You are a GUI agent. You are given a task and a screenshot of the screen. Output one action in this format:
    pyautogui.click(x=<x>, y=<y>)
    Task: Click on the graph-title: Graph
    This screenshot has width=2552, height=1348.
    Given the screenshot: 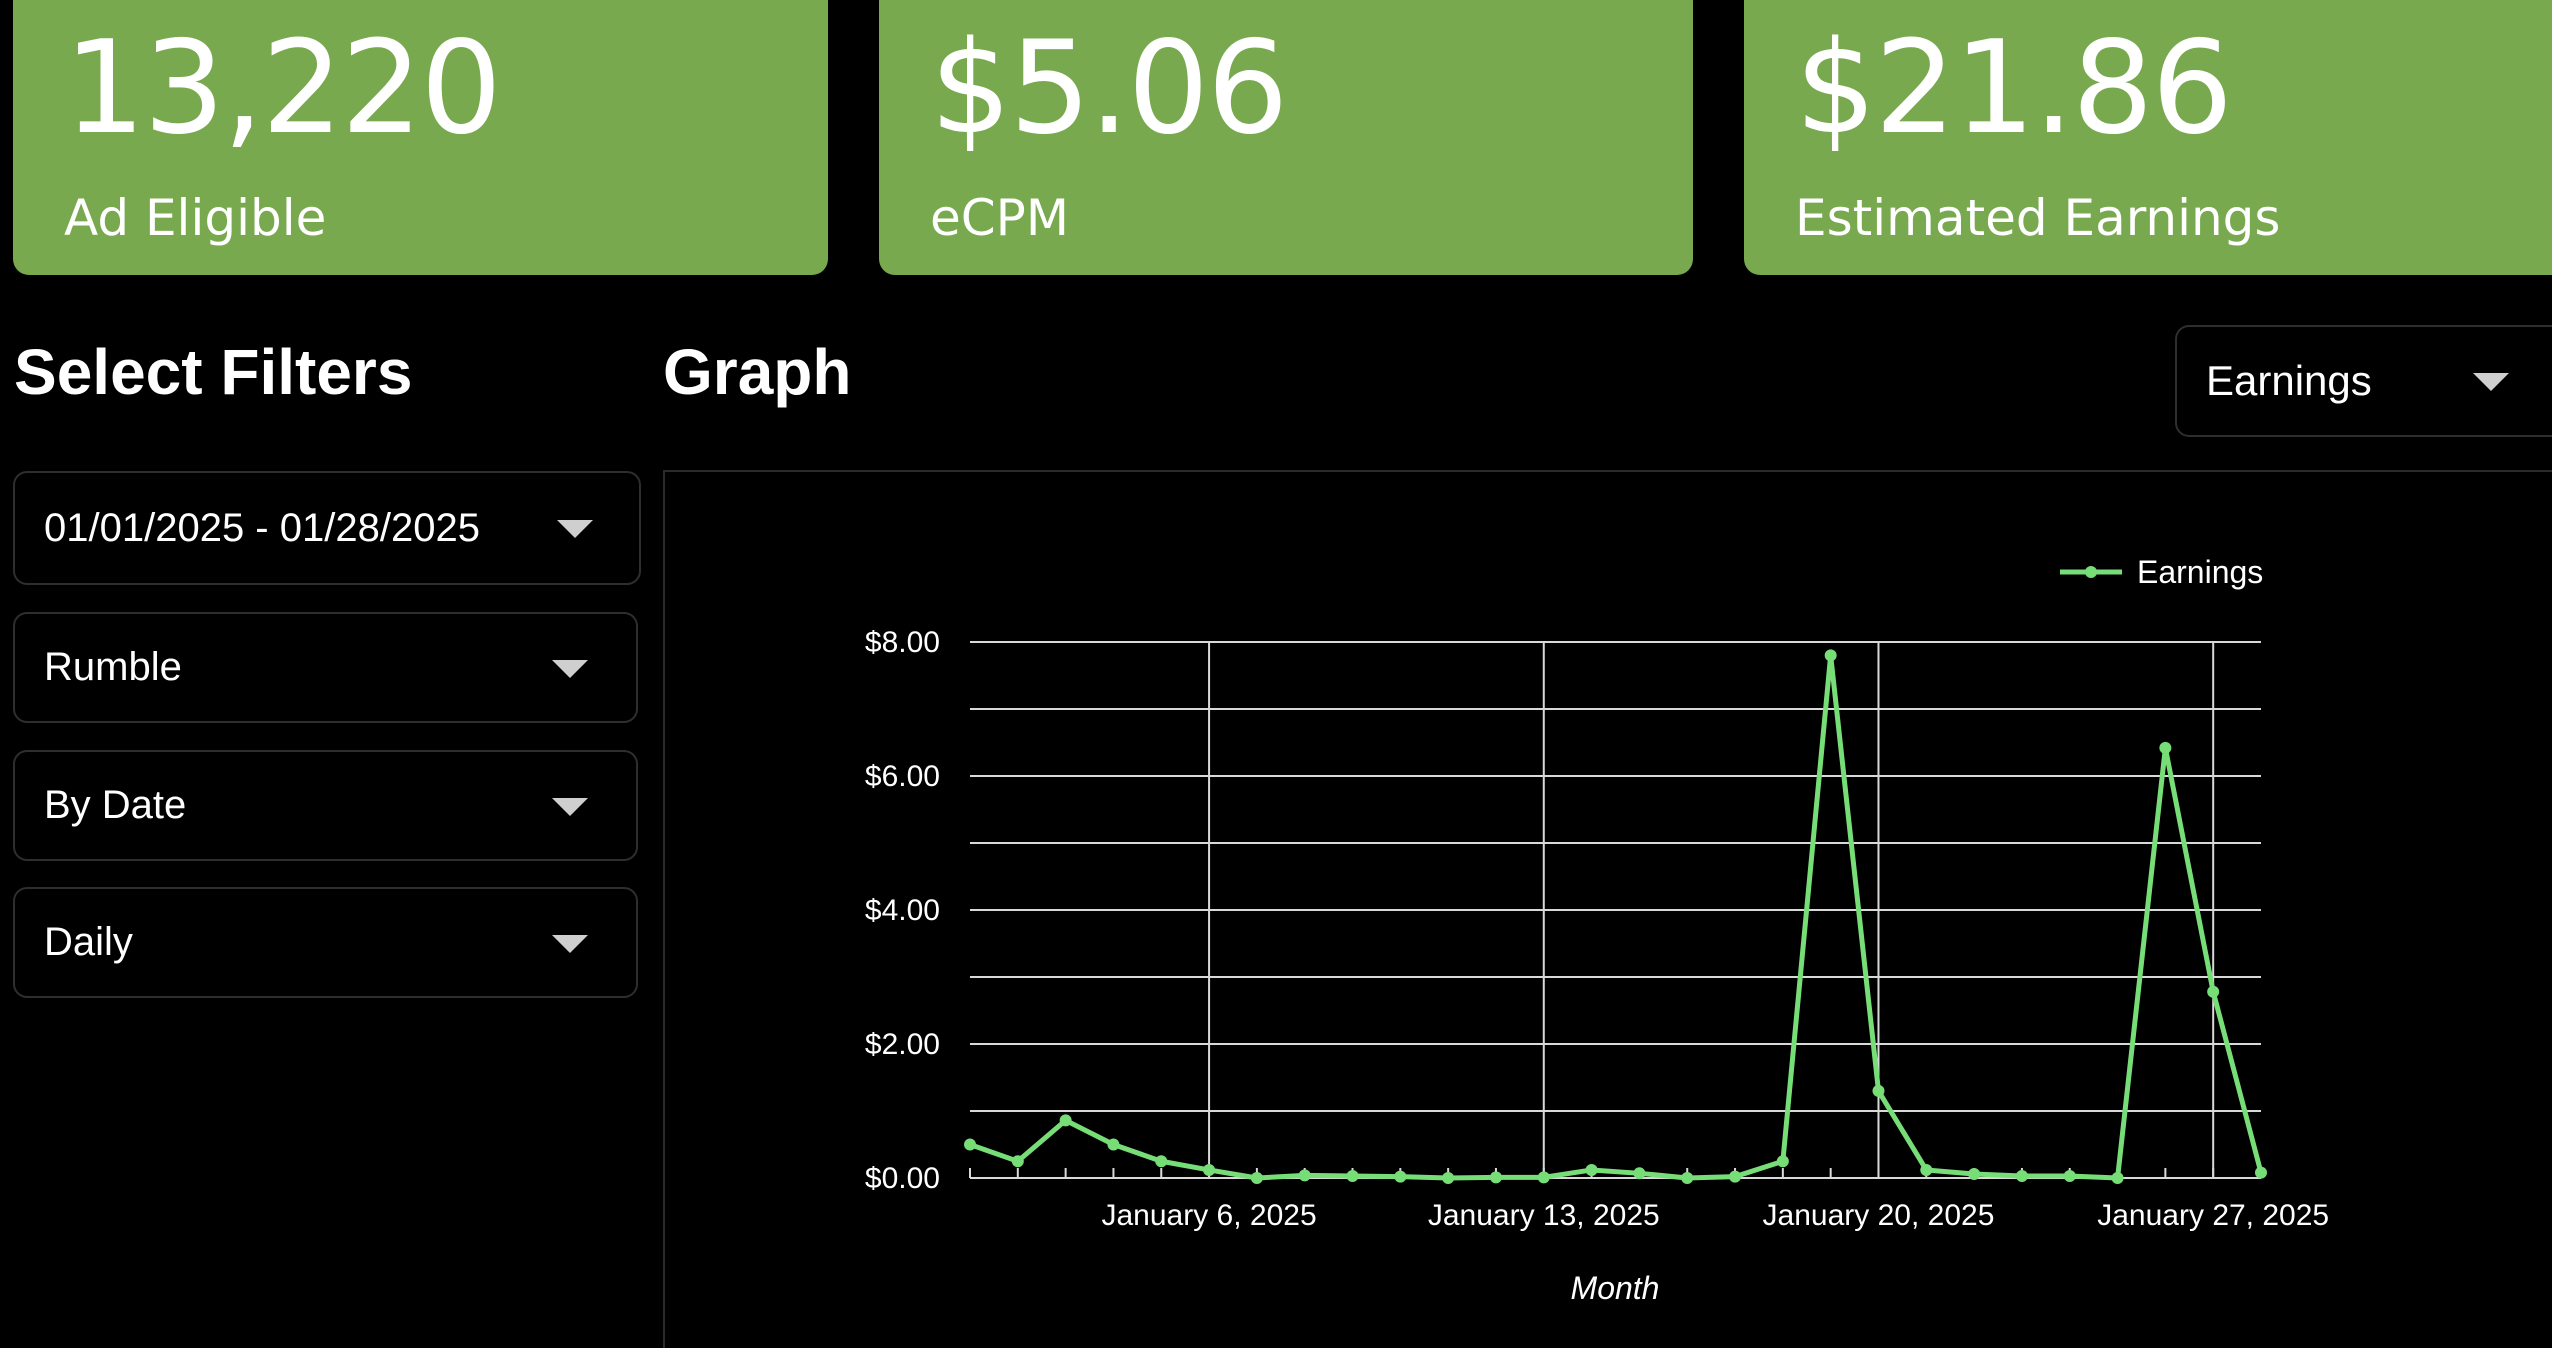 What is the action you would take?
    pyautogui.click(x=757, y=372)
    